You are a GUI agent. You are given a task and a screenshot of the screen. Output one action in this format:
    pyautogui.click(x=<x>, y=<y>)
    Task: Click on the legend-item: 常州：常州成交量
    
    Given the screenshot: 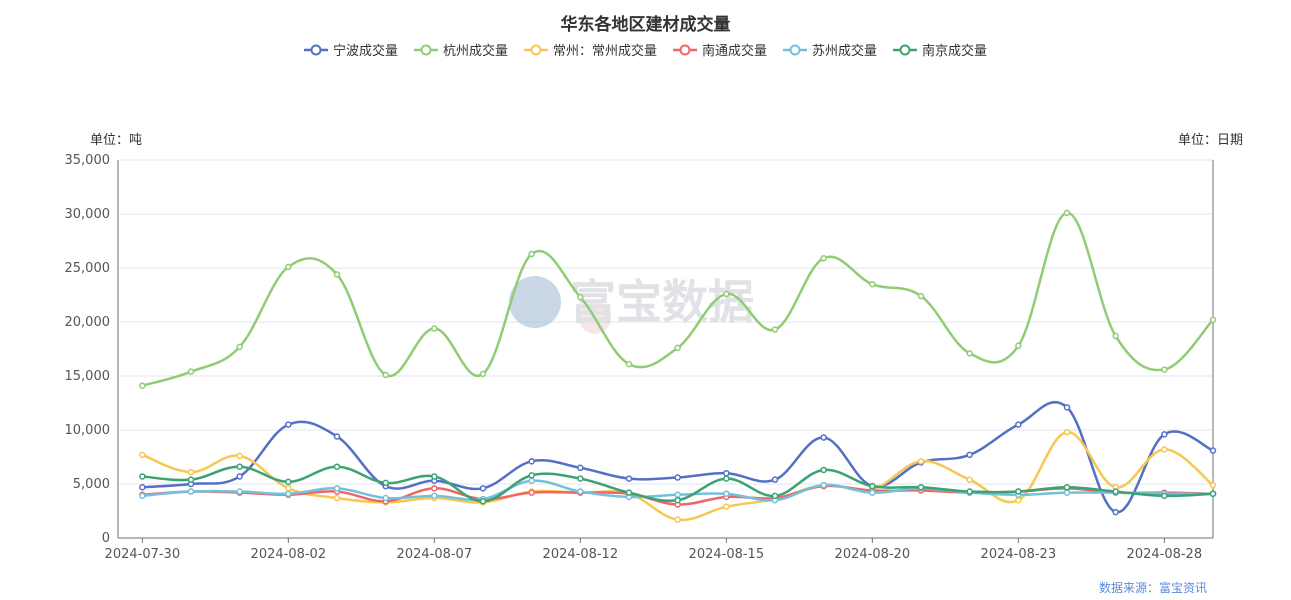 What is the action you would take?
    pyautogui.click(x=590, y=49)
    